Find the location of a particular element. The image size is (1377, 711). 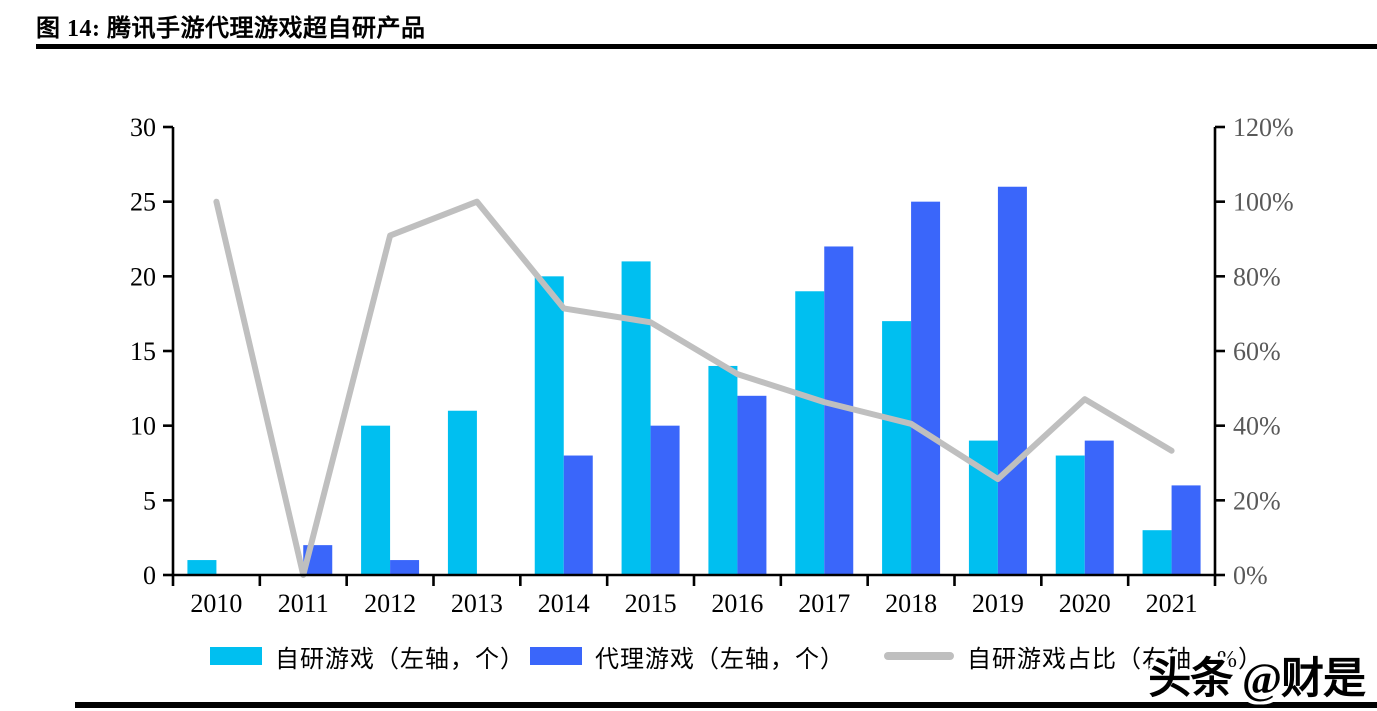

svg-text: 80% is located at coordinates (1257, 276).